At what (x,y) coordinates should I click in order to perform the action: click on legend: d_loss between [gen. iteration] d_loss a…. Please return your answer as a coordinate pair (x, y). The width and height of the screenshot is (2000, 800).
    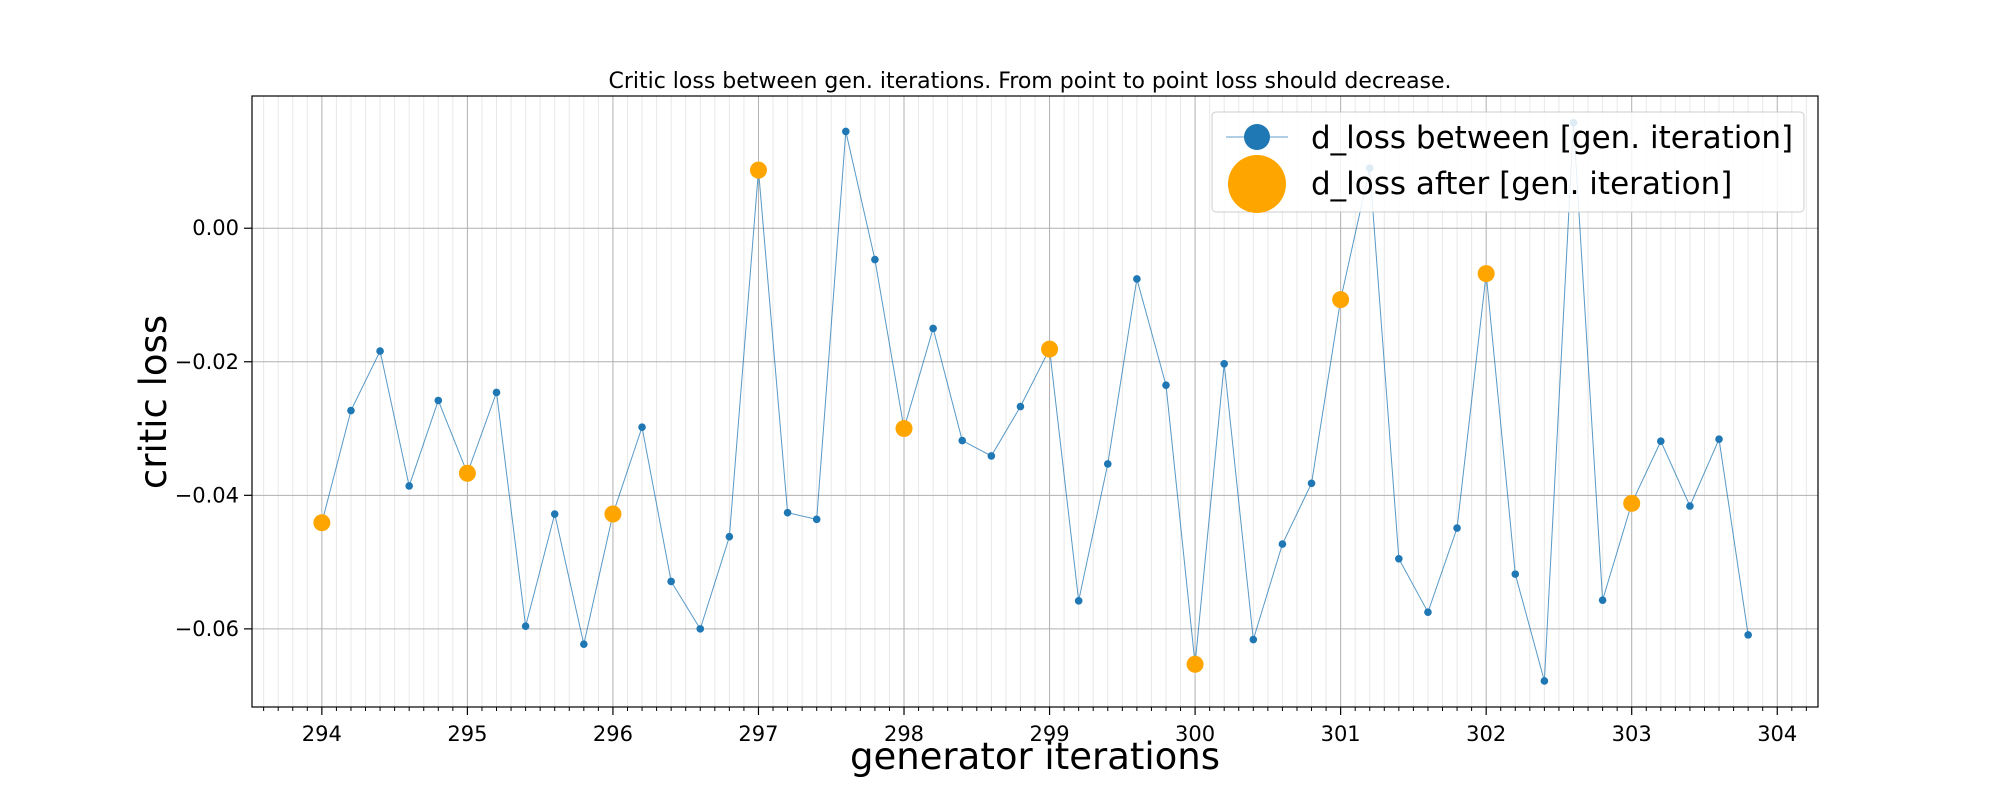
    Looking at the image, I should click on (1508, 162).